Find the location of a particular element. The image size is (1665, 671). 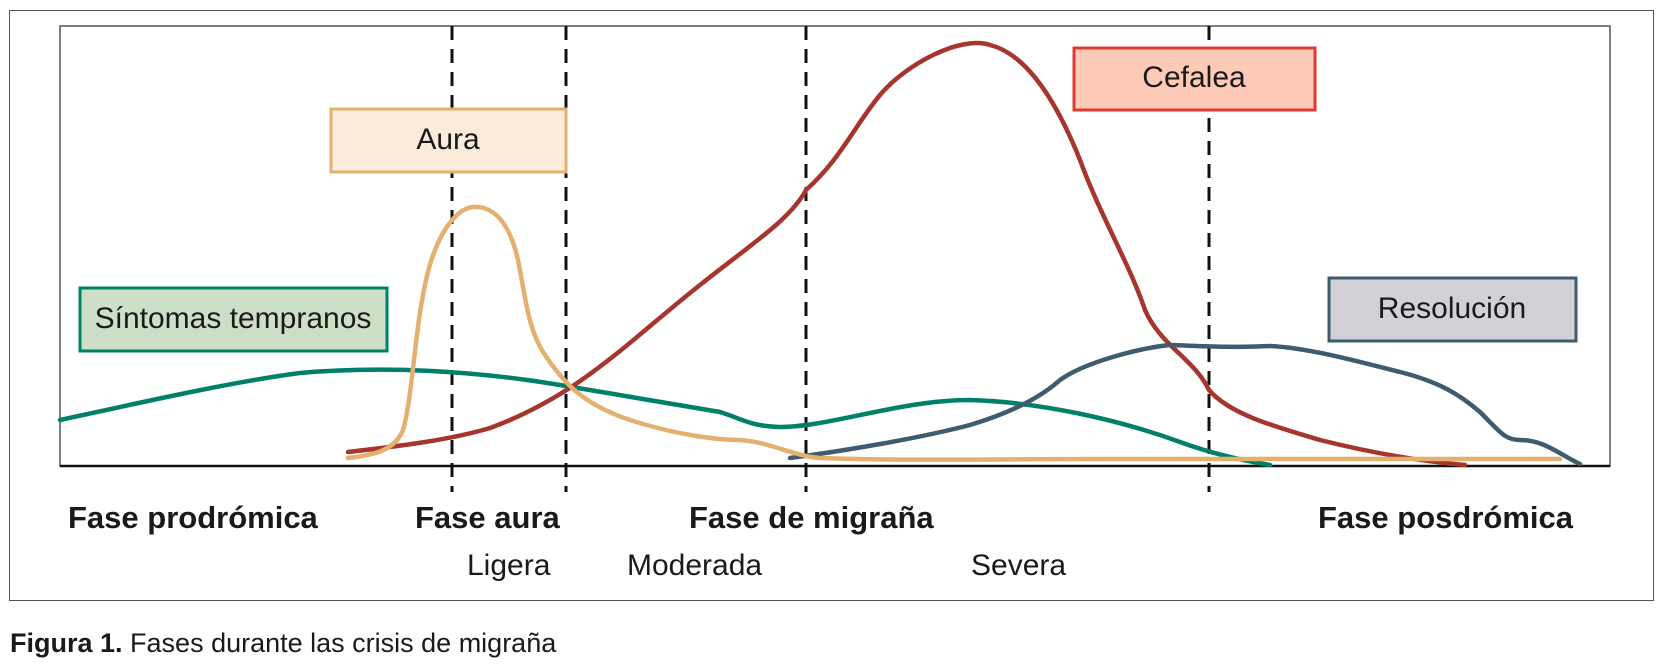

resolucion-box-rect is located at coordinates (1452, 309).